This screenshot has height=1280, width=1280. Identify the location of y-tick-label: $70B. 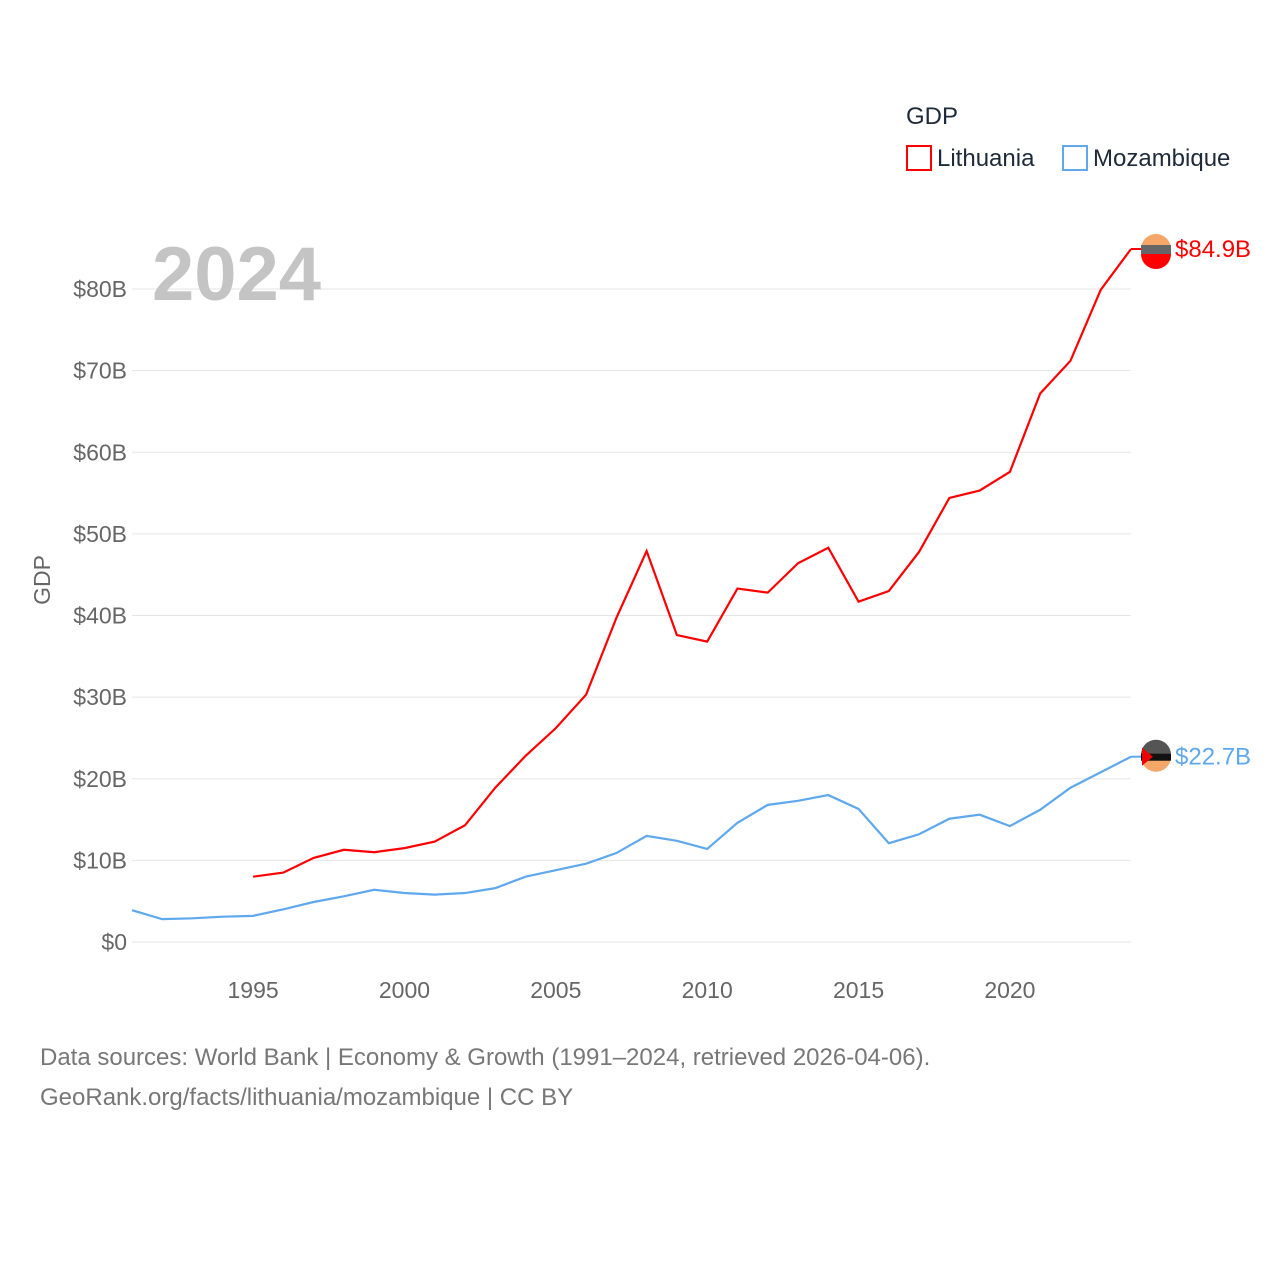
(100, 371).